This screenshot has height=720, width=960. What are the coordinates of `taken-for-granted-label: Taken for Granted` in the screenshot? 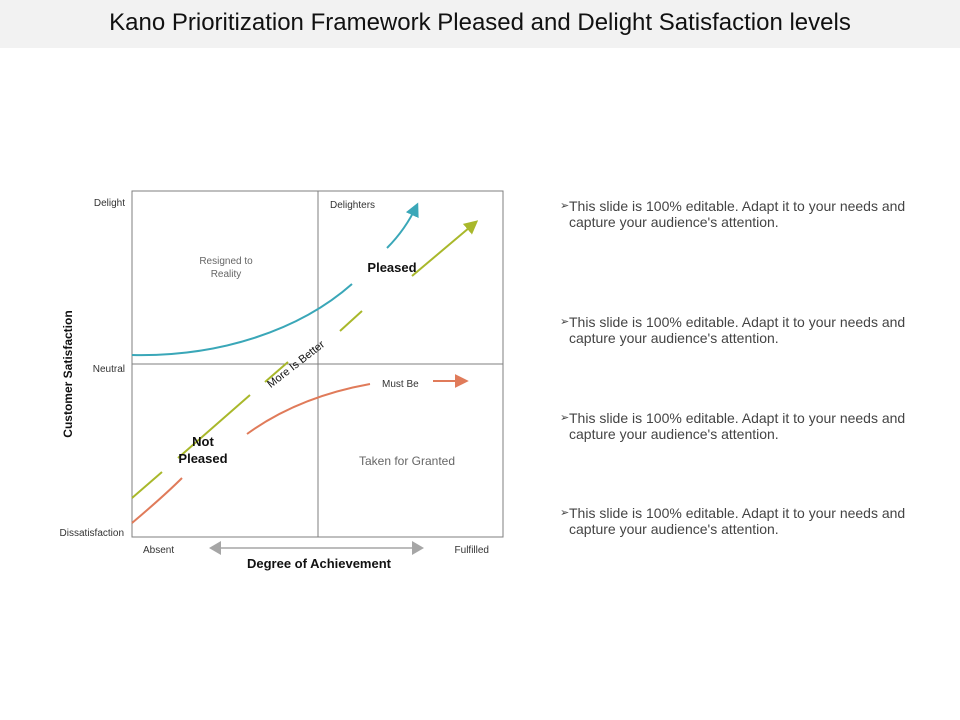 It's located at (407, 461).